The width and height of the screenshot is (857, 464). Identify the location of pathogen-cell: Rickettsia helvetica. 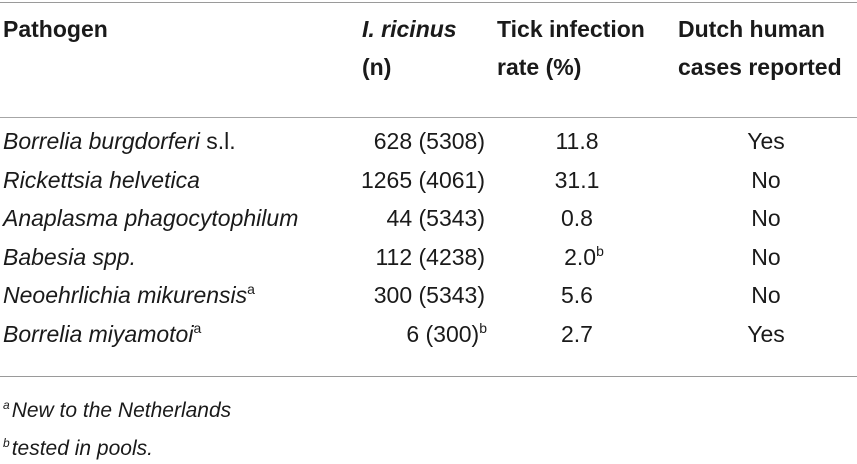
(101, 179).